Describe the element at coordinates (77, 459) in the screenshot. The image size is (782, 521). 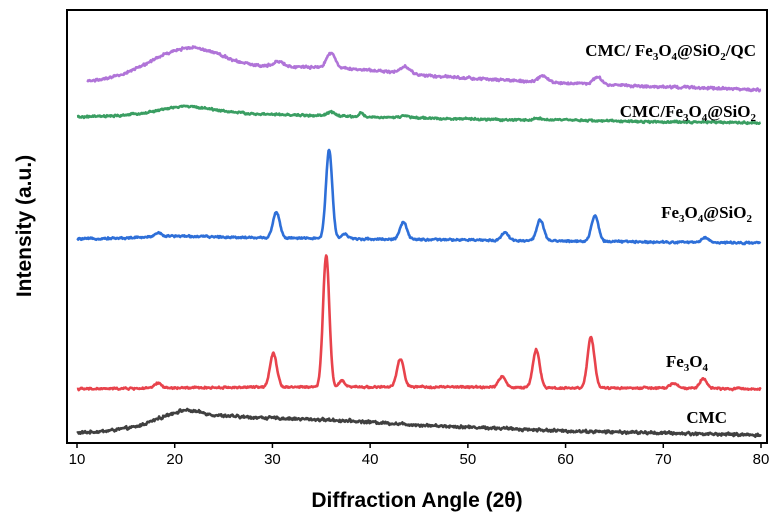
I see `x-tick-label: 10` at that location.